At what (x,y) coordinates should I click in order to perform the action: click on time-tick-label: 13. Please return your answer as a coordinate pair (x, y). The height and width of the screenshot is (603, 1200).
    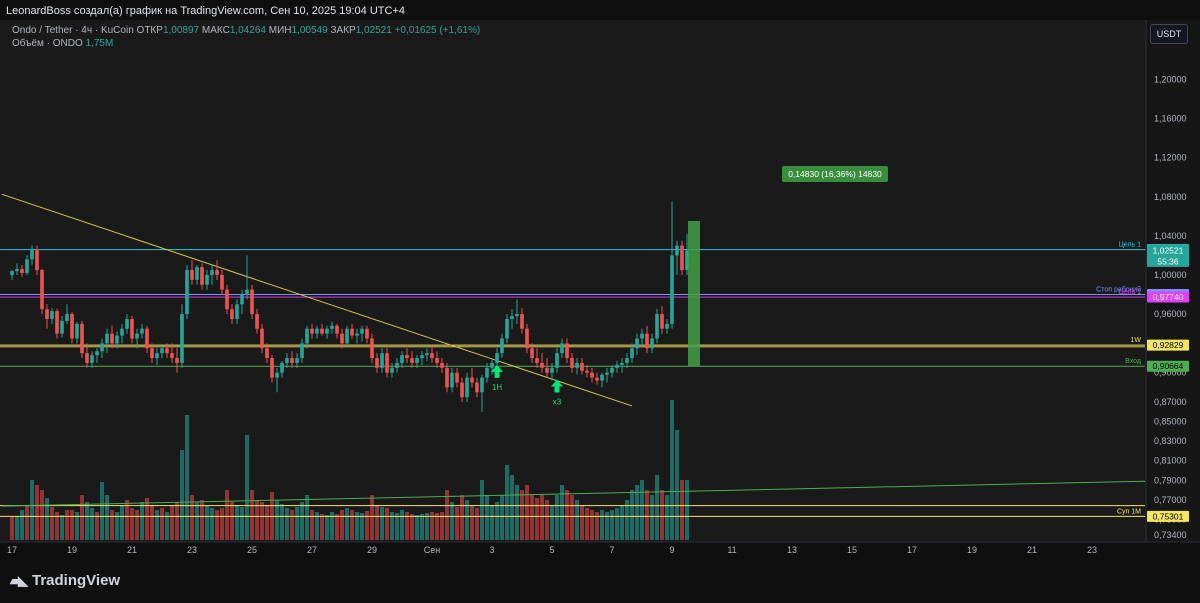
    Looking at the image, I should click on (792, 550).